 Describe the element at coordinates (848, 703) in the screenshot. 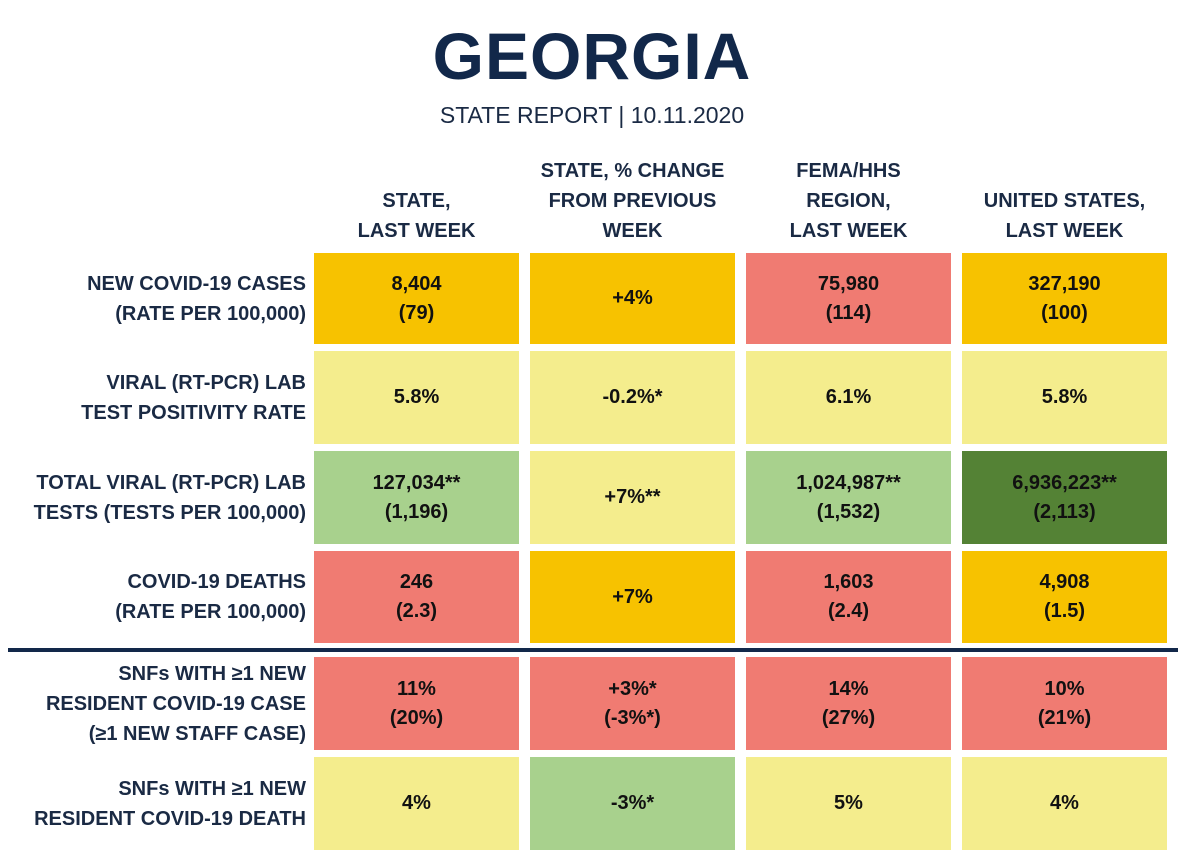

I see `cell-snf-cases-region: 14% (27%)` at that location.